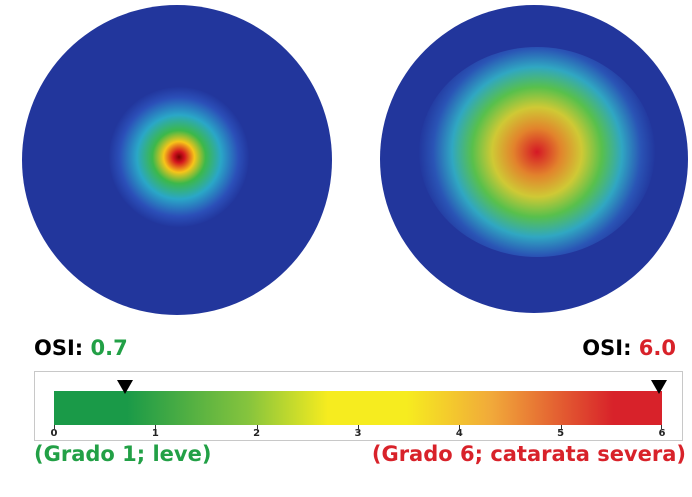 This screenshot has height=497, width=692. Describe the element at coordinates (561, 433) in the screenshot. I see `scale-tick-label: 5` at that location.